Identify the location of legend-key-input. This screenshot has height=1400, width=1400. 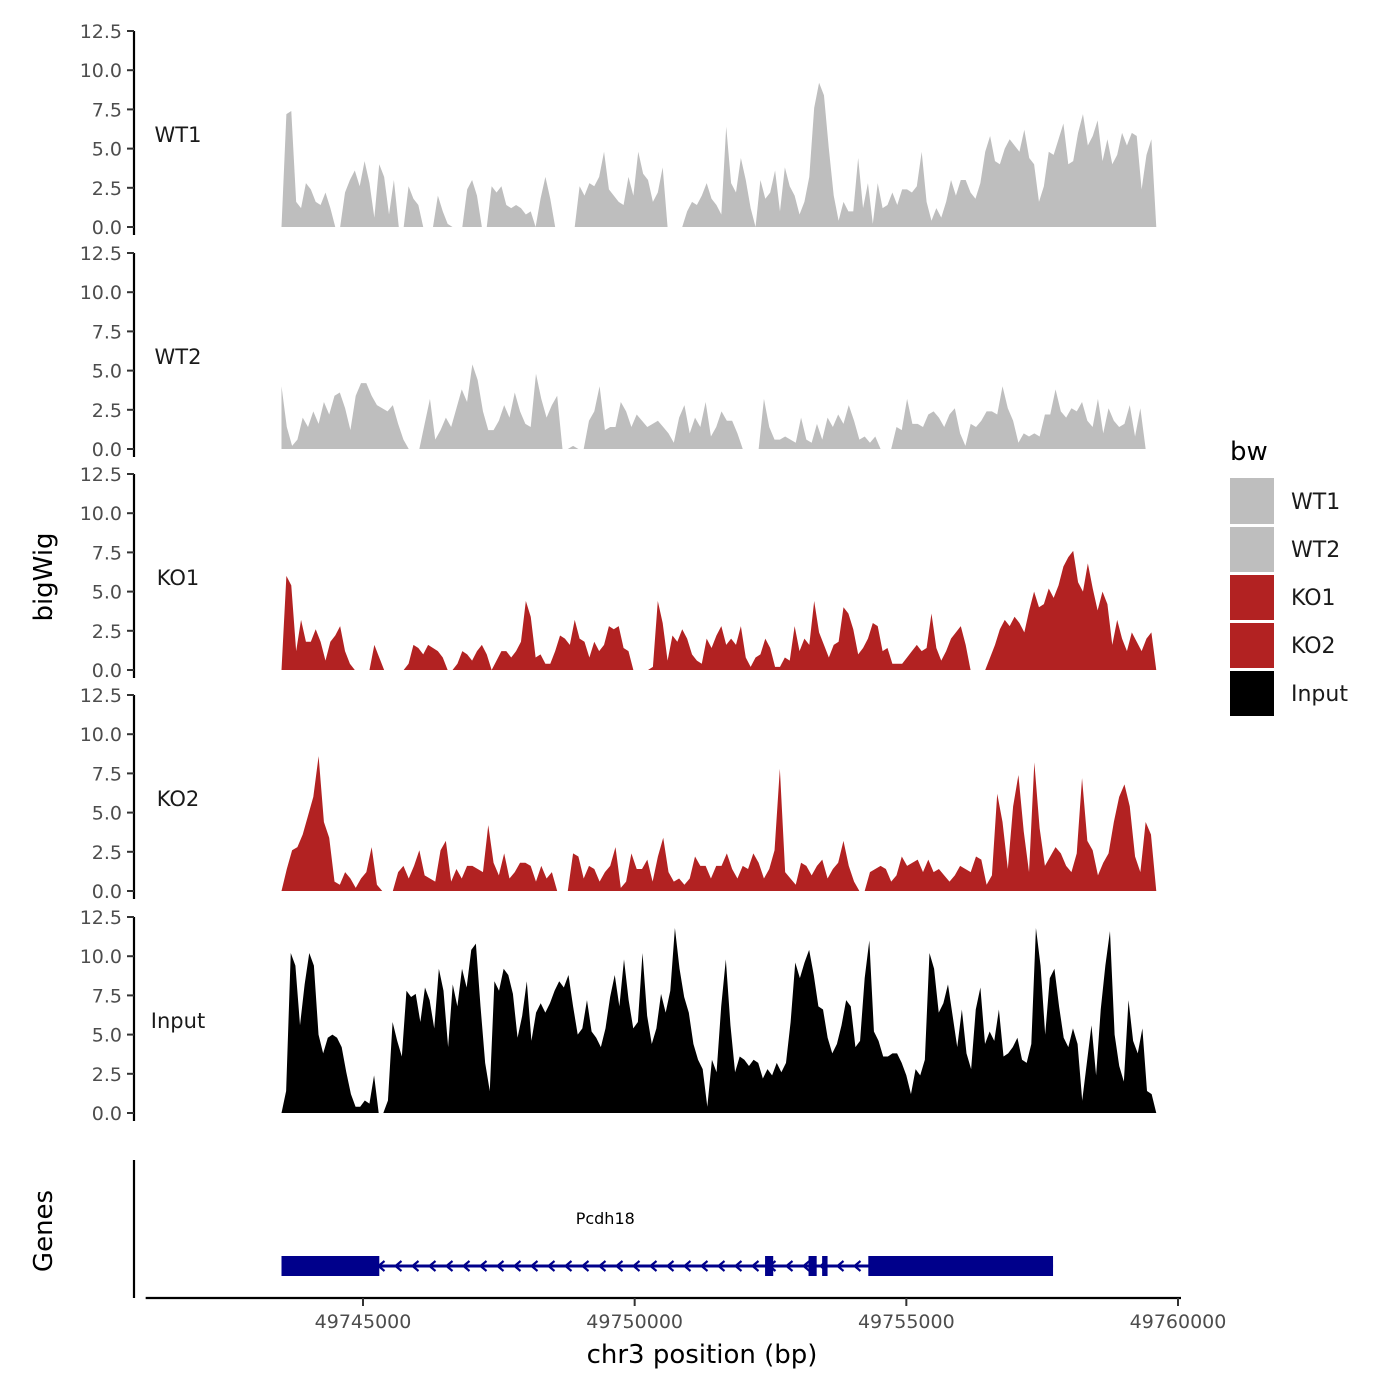
(1252, 693).